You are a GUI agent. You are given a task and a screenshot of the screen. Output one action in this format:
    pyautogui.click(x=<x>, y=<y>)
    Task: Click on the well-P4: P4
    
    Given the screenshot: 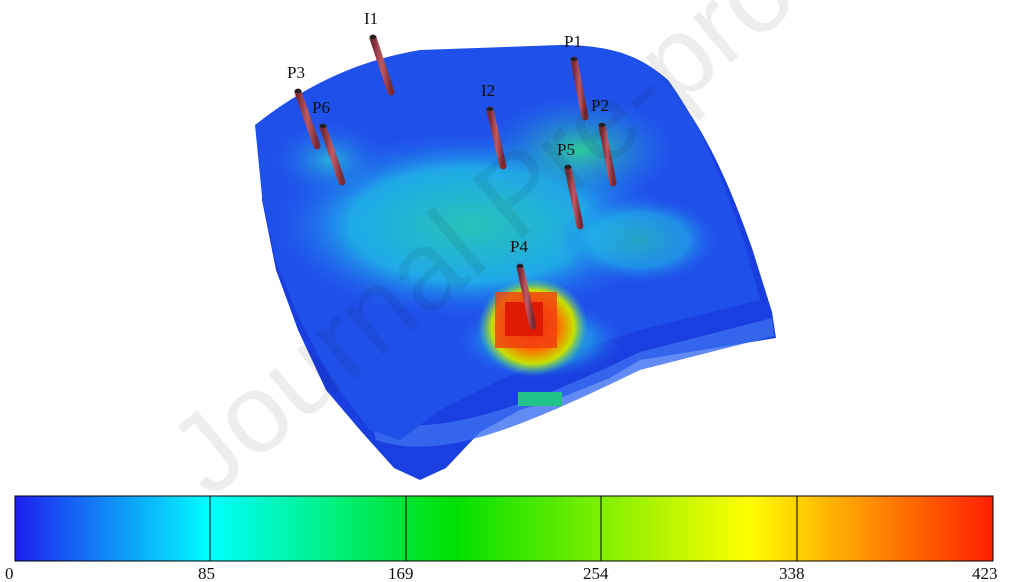 What is the action you would take?
    pyautogui.click(x=523, y=283)
    